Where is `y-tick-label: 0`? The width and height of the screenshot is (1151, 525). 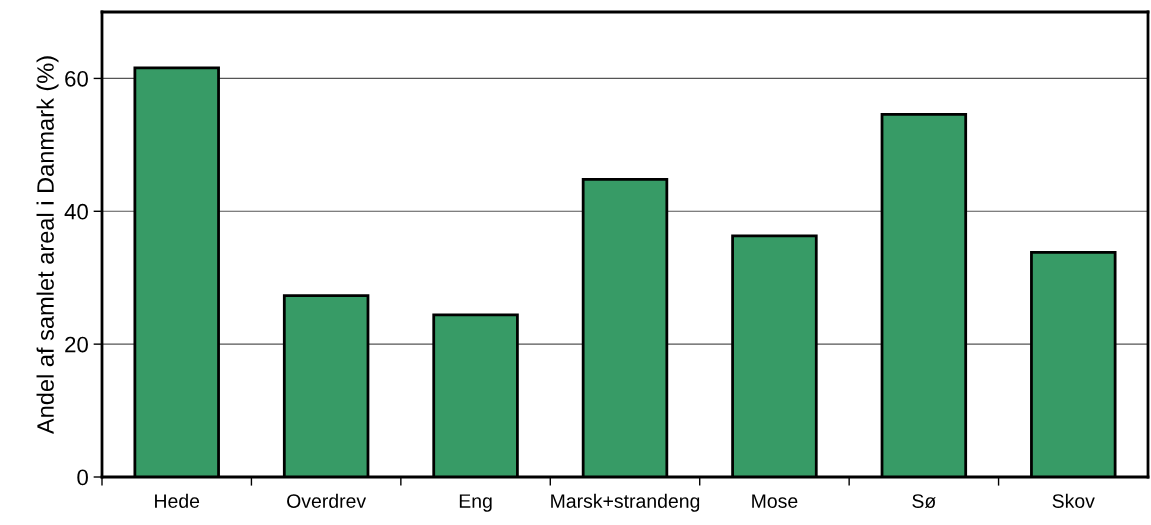 y-tick-label: 0 is located at coordinates (82, 477).